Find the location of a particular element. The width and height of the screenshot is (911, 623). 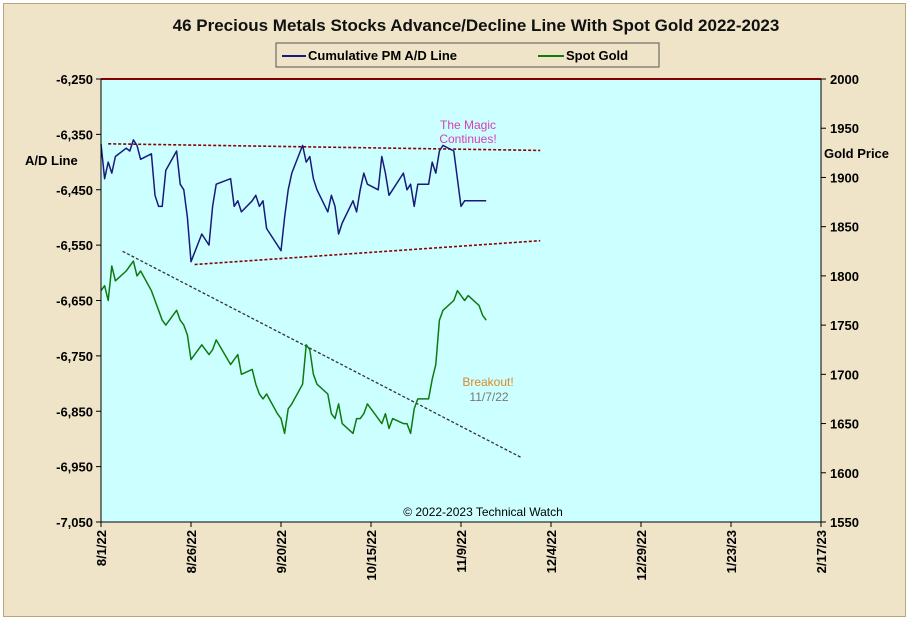

annotation-breakout-date: 11/7/22 is located at coordinates (488, 397).